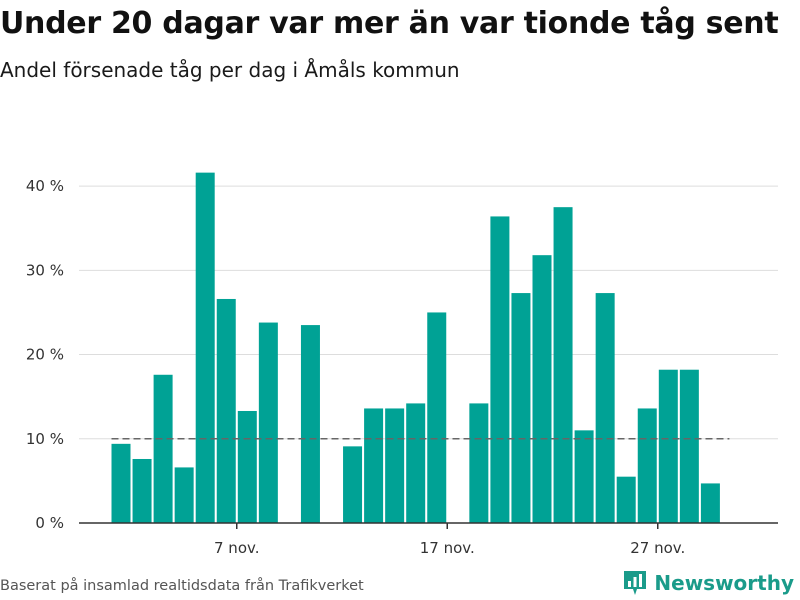 This screenshot has height=600, width=800. I want to click on x-axis, so click(428, 525).